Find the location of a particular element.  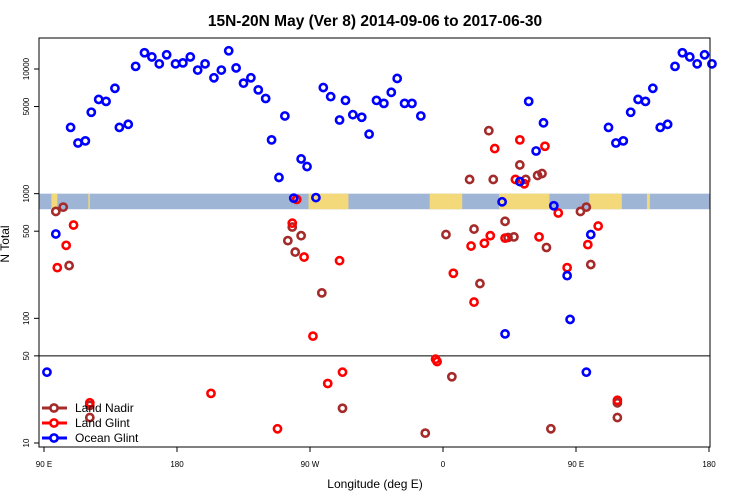

map-band is located at coordinates (374, 201).